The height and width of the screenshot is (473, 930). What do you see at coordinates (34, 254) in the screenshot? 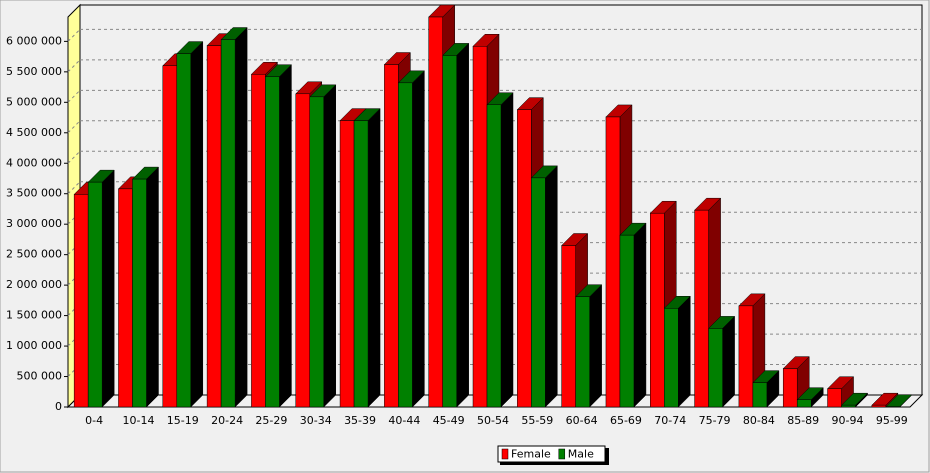
I see `y-tick-label: 2 500 000` at bounding box center [34, 254].